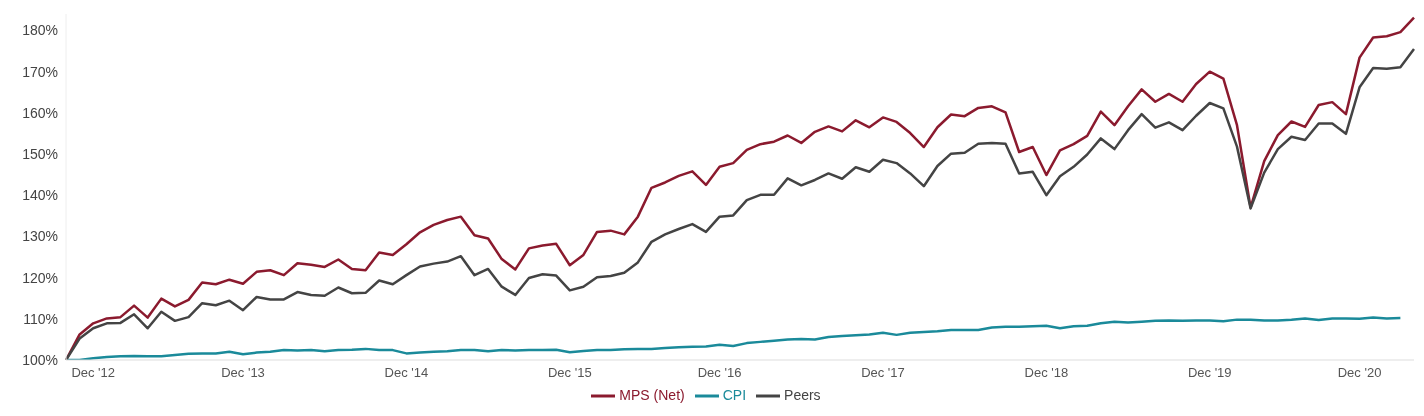 The height and width of the screenshot is (416, 1424). What do you see at coordinates (40, 112) in the screenshot?
I see `y-tick-label: 160%` at bounding box center [40, 112].